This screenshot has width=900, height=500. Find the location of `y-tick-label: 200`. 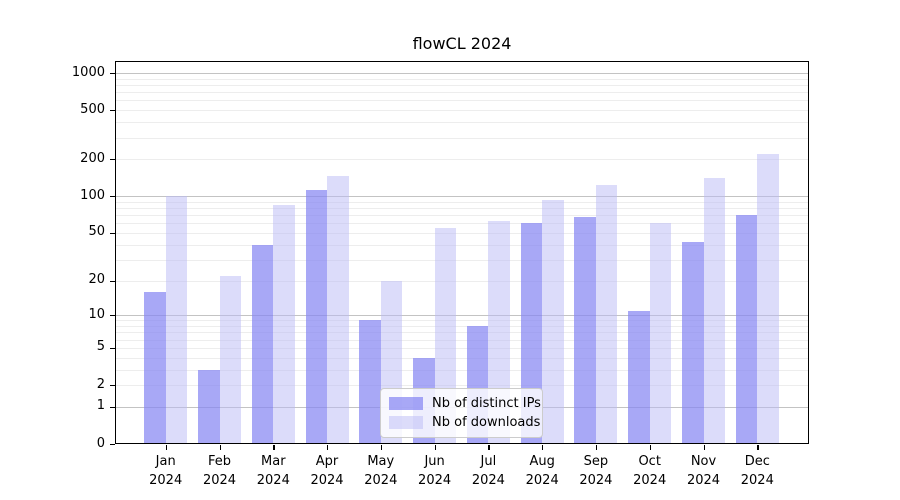

y-tick-label: 200 is located at coordinates (92, 158).